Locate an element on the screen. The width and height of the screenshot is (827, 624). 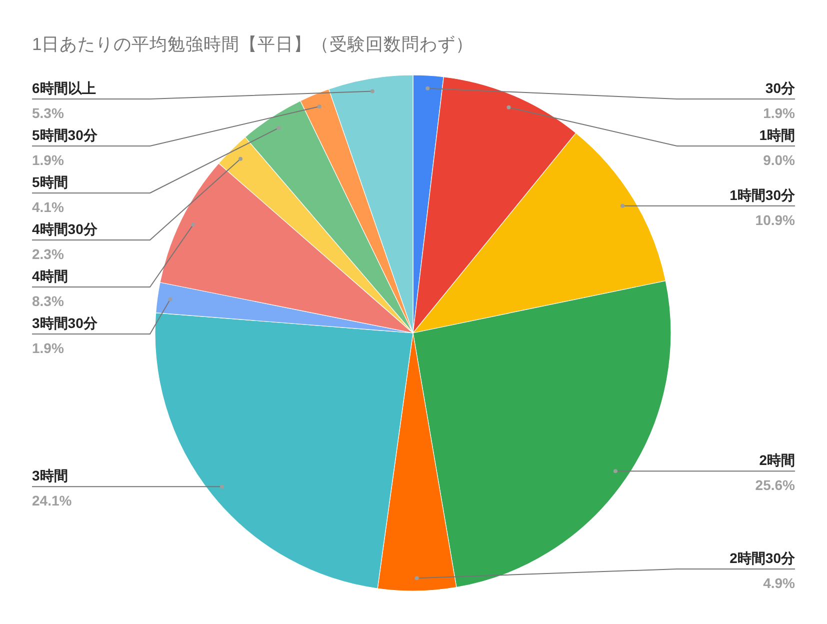
title: 1日あたりの平均勉強時間【平日】（受験回数問わず） is located at coordinates (253, 44).